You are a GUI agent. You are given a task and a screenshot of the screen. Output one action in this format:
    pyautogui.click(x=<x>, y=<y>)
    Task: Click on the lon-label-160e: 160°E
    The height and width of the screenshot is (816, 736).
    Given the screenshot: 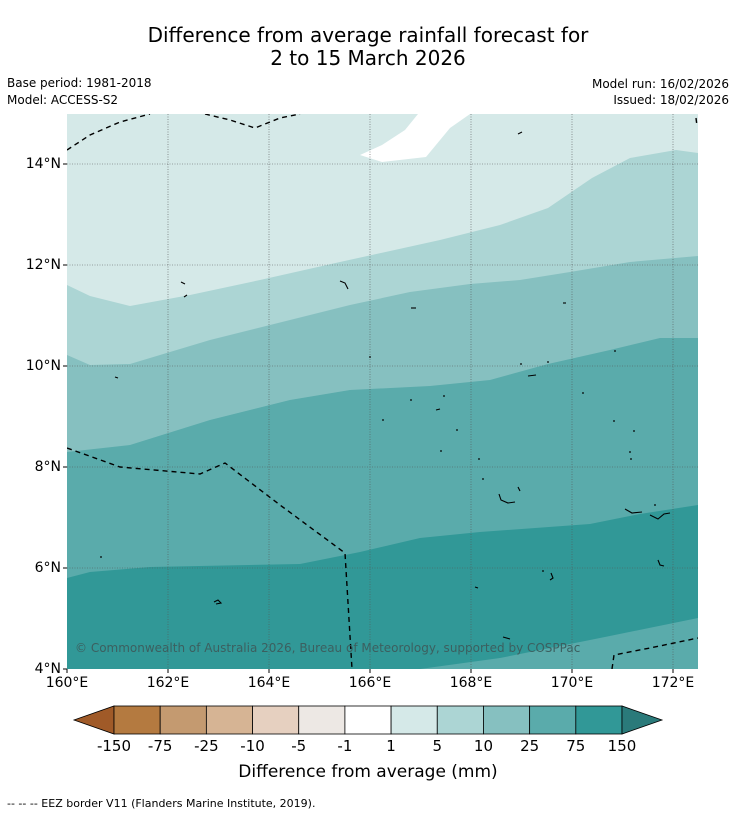 What is the action you would take?
    pyautogui.click(x=67, y=683)
    